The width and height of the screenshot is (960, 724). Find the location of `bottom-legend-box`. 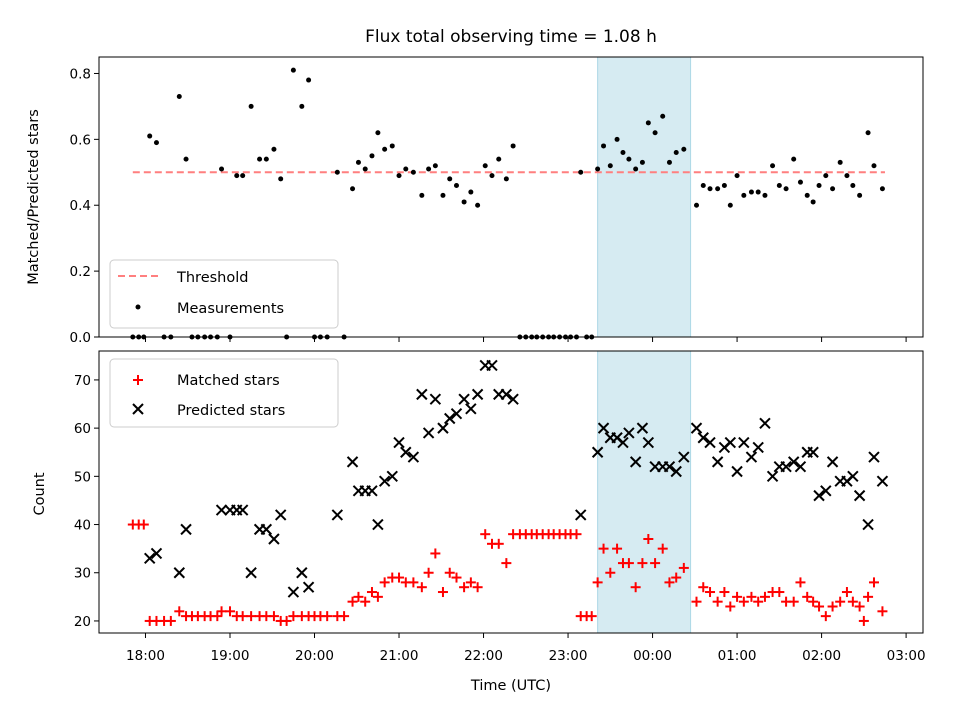

bottom-legend-box is located at coordinates (224, 393).